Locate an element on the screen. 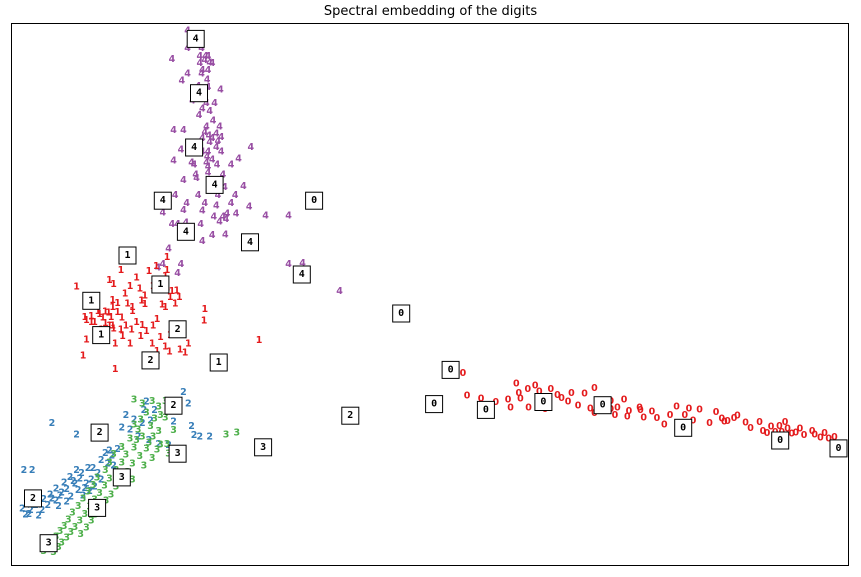  thumbnail-digit-2-image: 2 is located at coordinates (173, 405).